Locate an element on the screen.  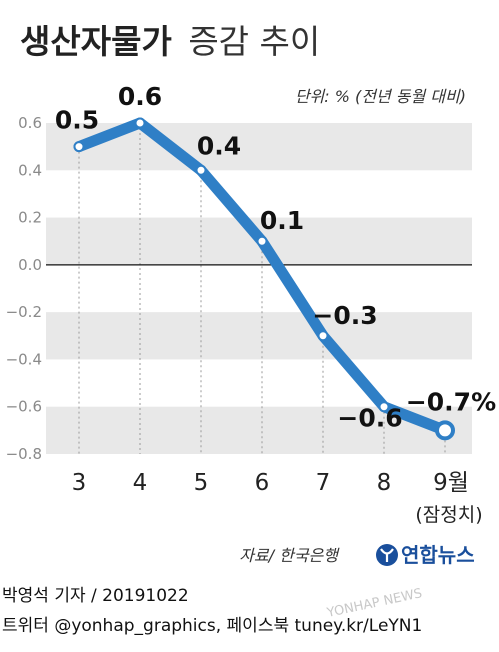
grid-band is located at coordinates (259, 336).